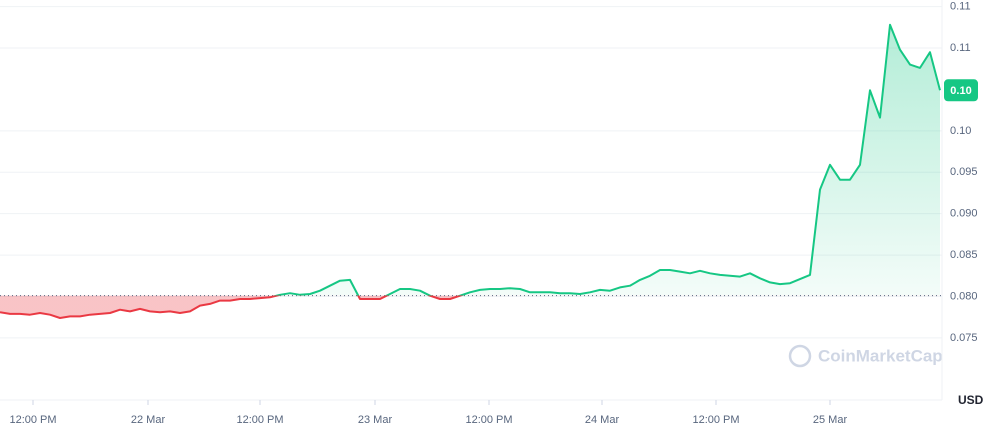  I want to click on current-price-label: 0.10, so click(960, 91).